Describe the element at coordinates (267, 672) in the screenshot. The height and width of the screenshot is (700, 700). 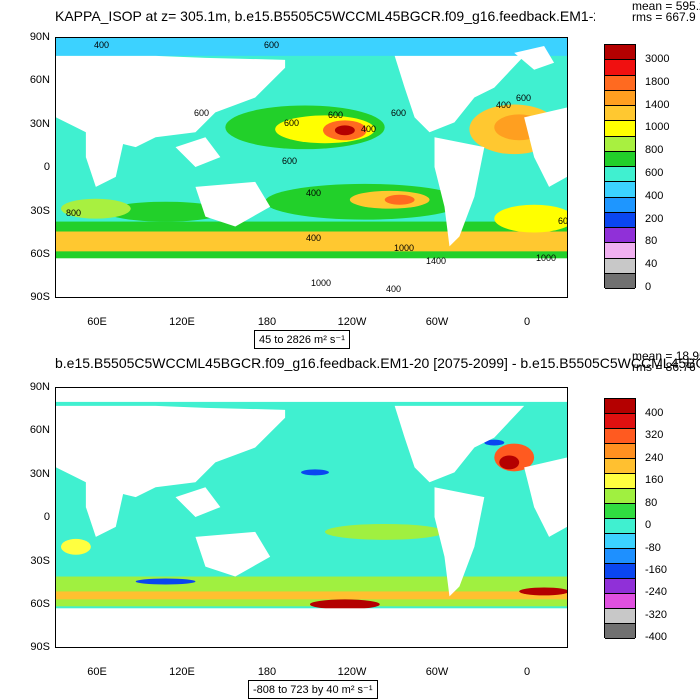
I see `x-tick: 180` at that location.